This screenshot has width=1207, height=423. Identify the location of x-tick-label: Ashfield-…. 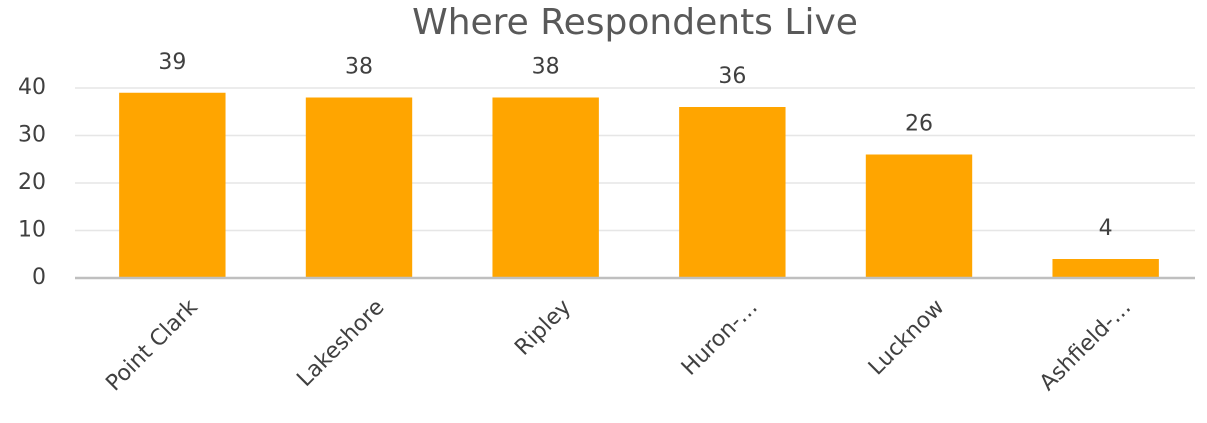
(1085, 345).